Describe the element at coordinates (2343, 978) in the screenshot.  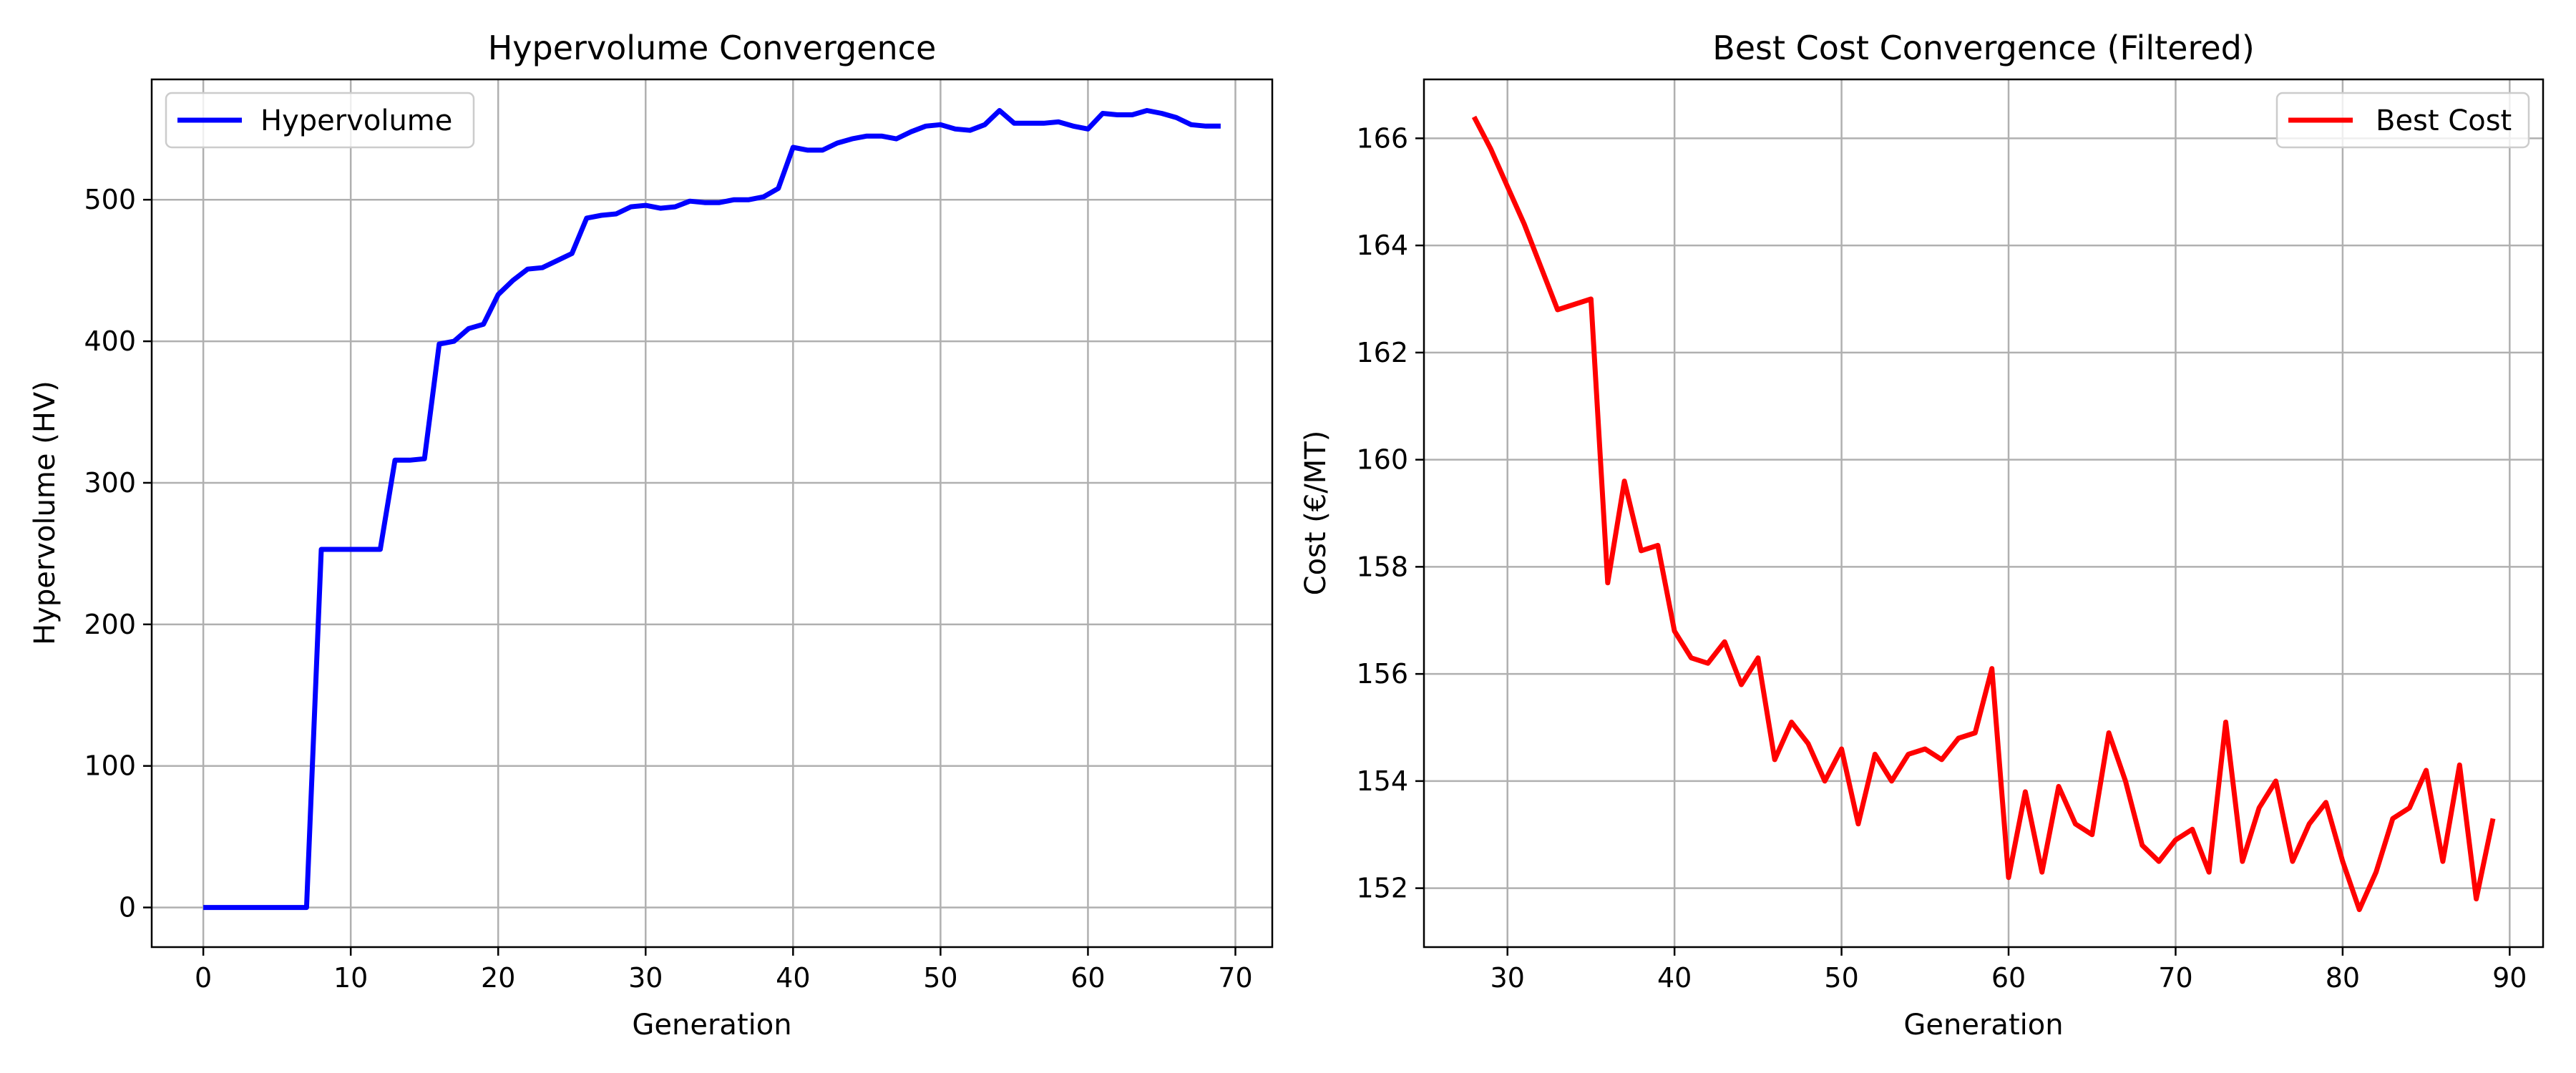
I see `cost-x-tick-label: 80` at that location.